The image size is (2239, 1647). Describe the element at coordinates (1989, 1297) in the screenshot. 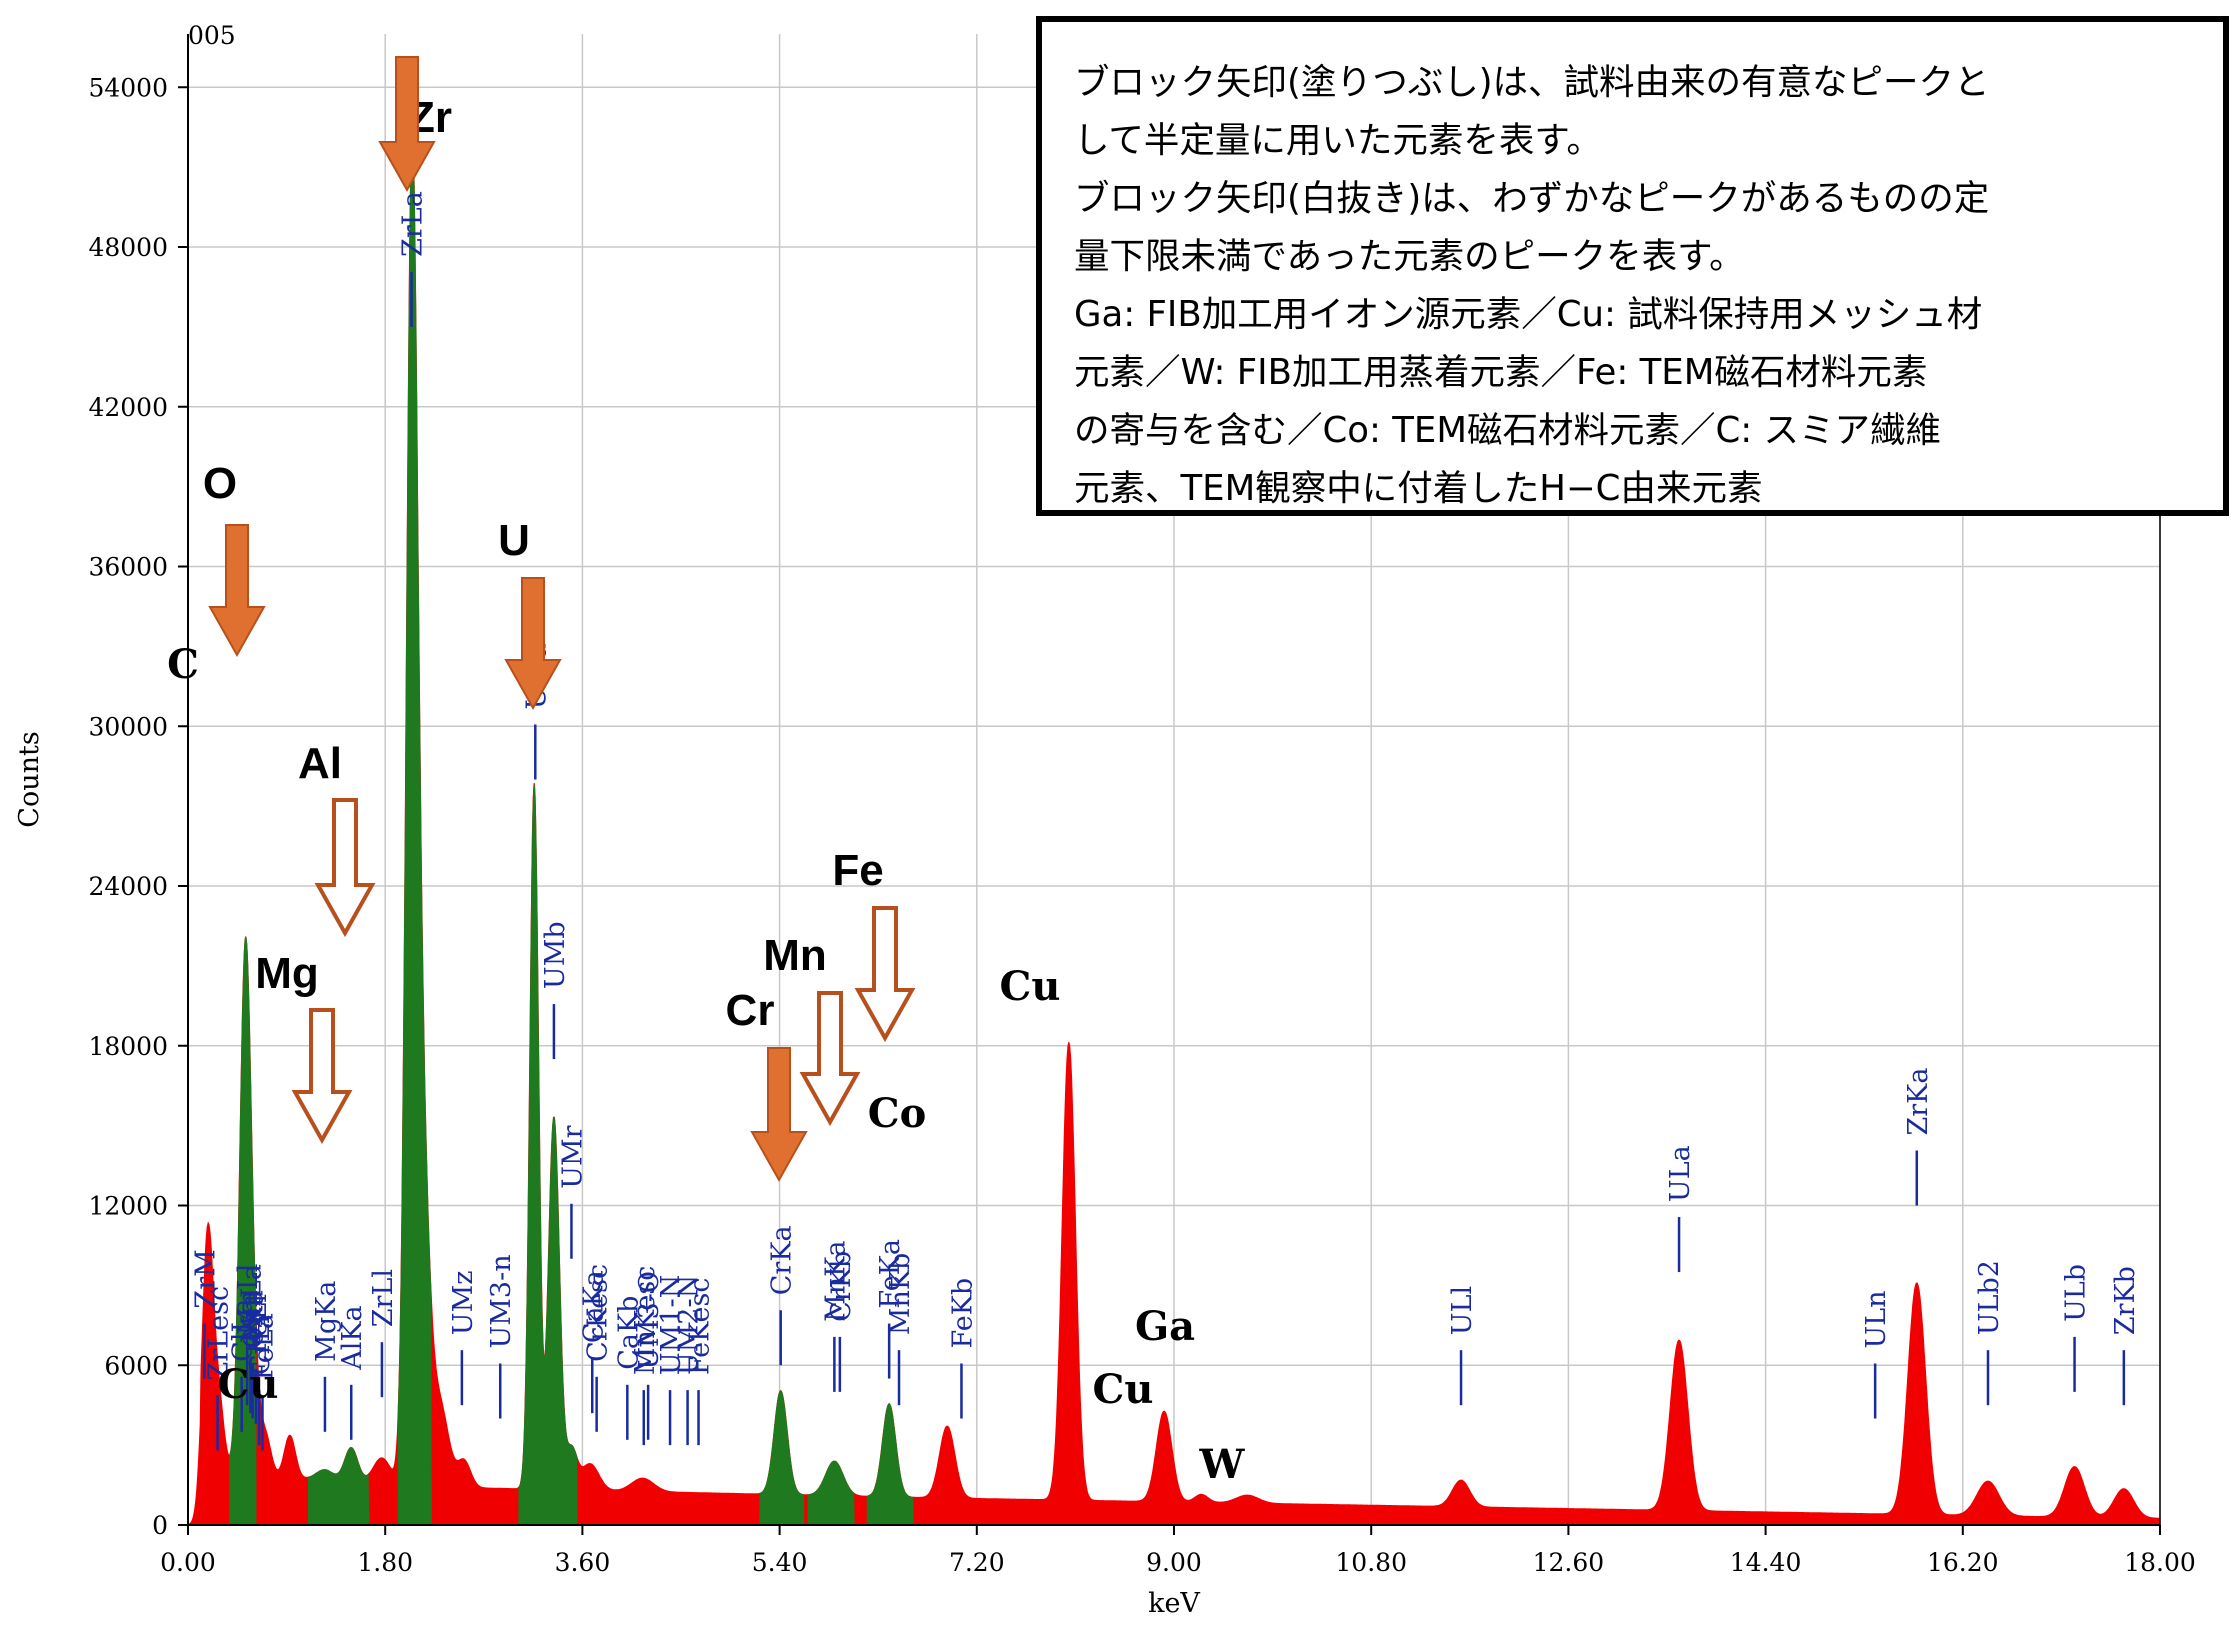

I see `peak-label: ULb2` at that location.